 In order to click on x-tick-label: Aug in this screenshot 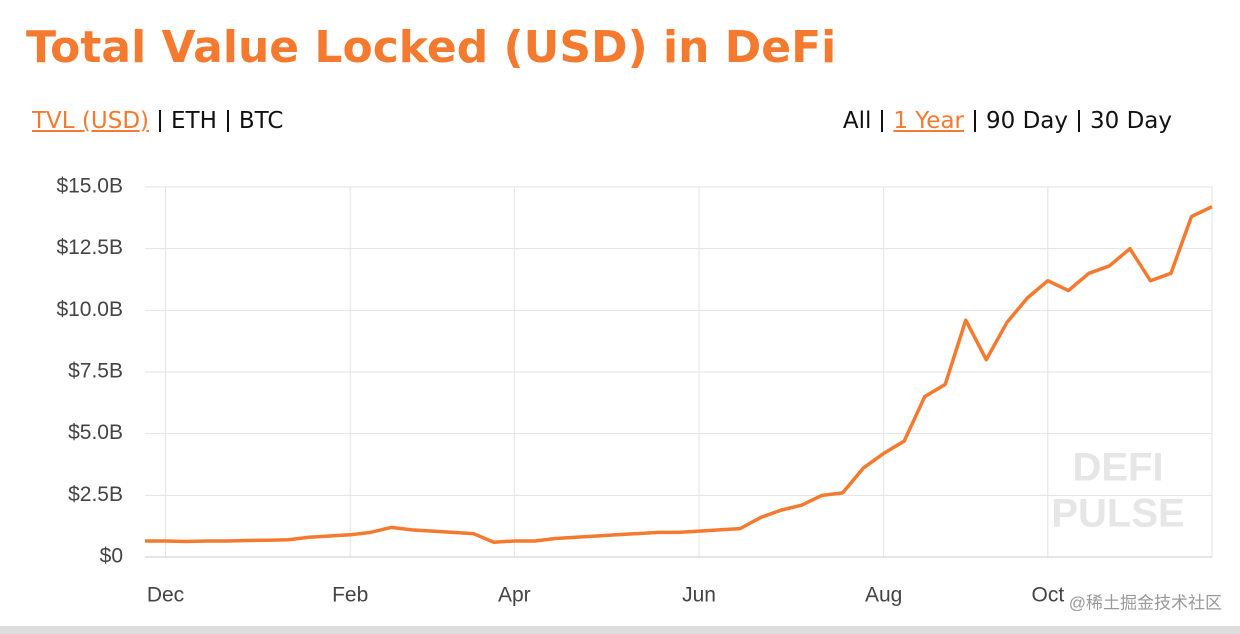, I will do `click(883, 595)`.